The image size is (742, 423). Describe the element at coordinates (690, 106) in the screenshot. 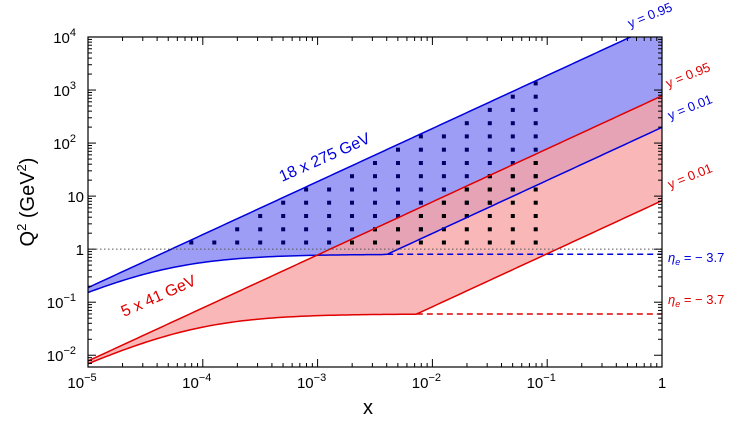

I see `label-ymin-0: y = 0.01` at that location.